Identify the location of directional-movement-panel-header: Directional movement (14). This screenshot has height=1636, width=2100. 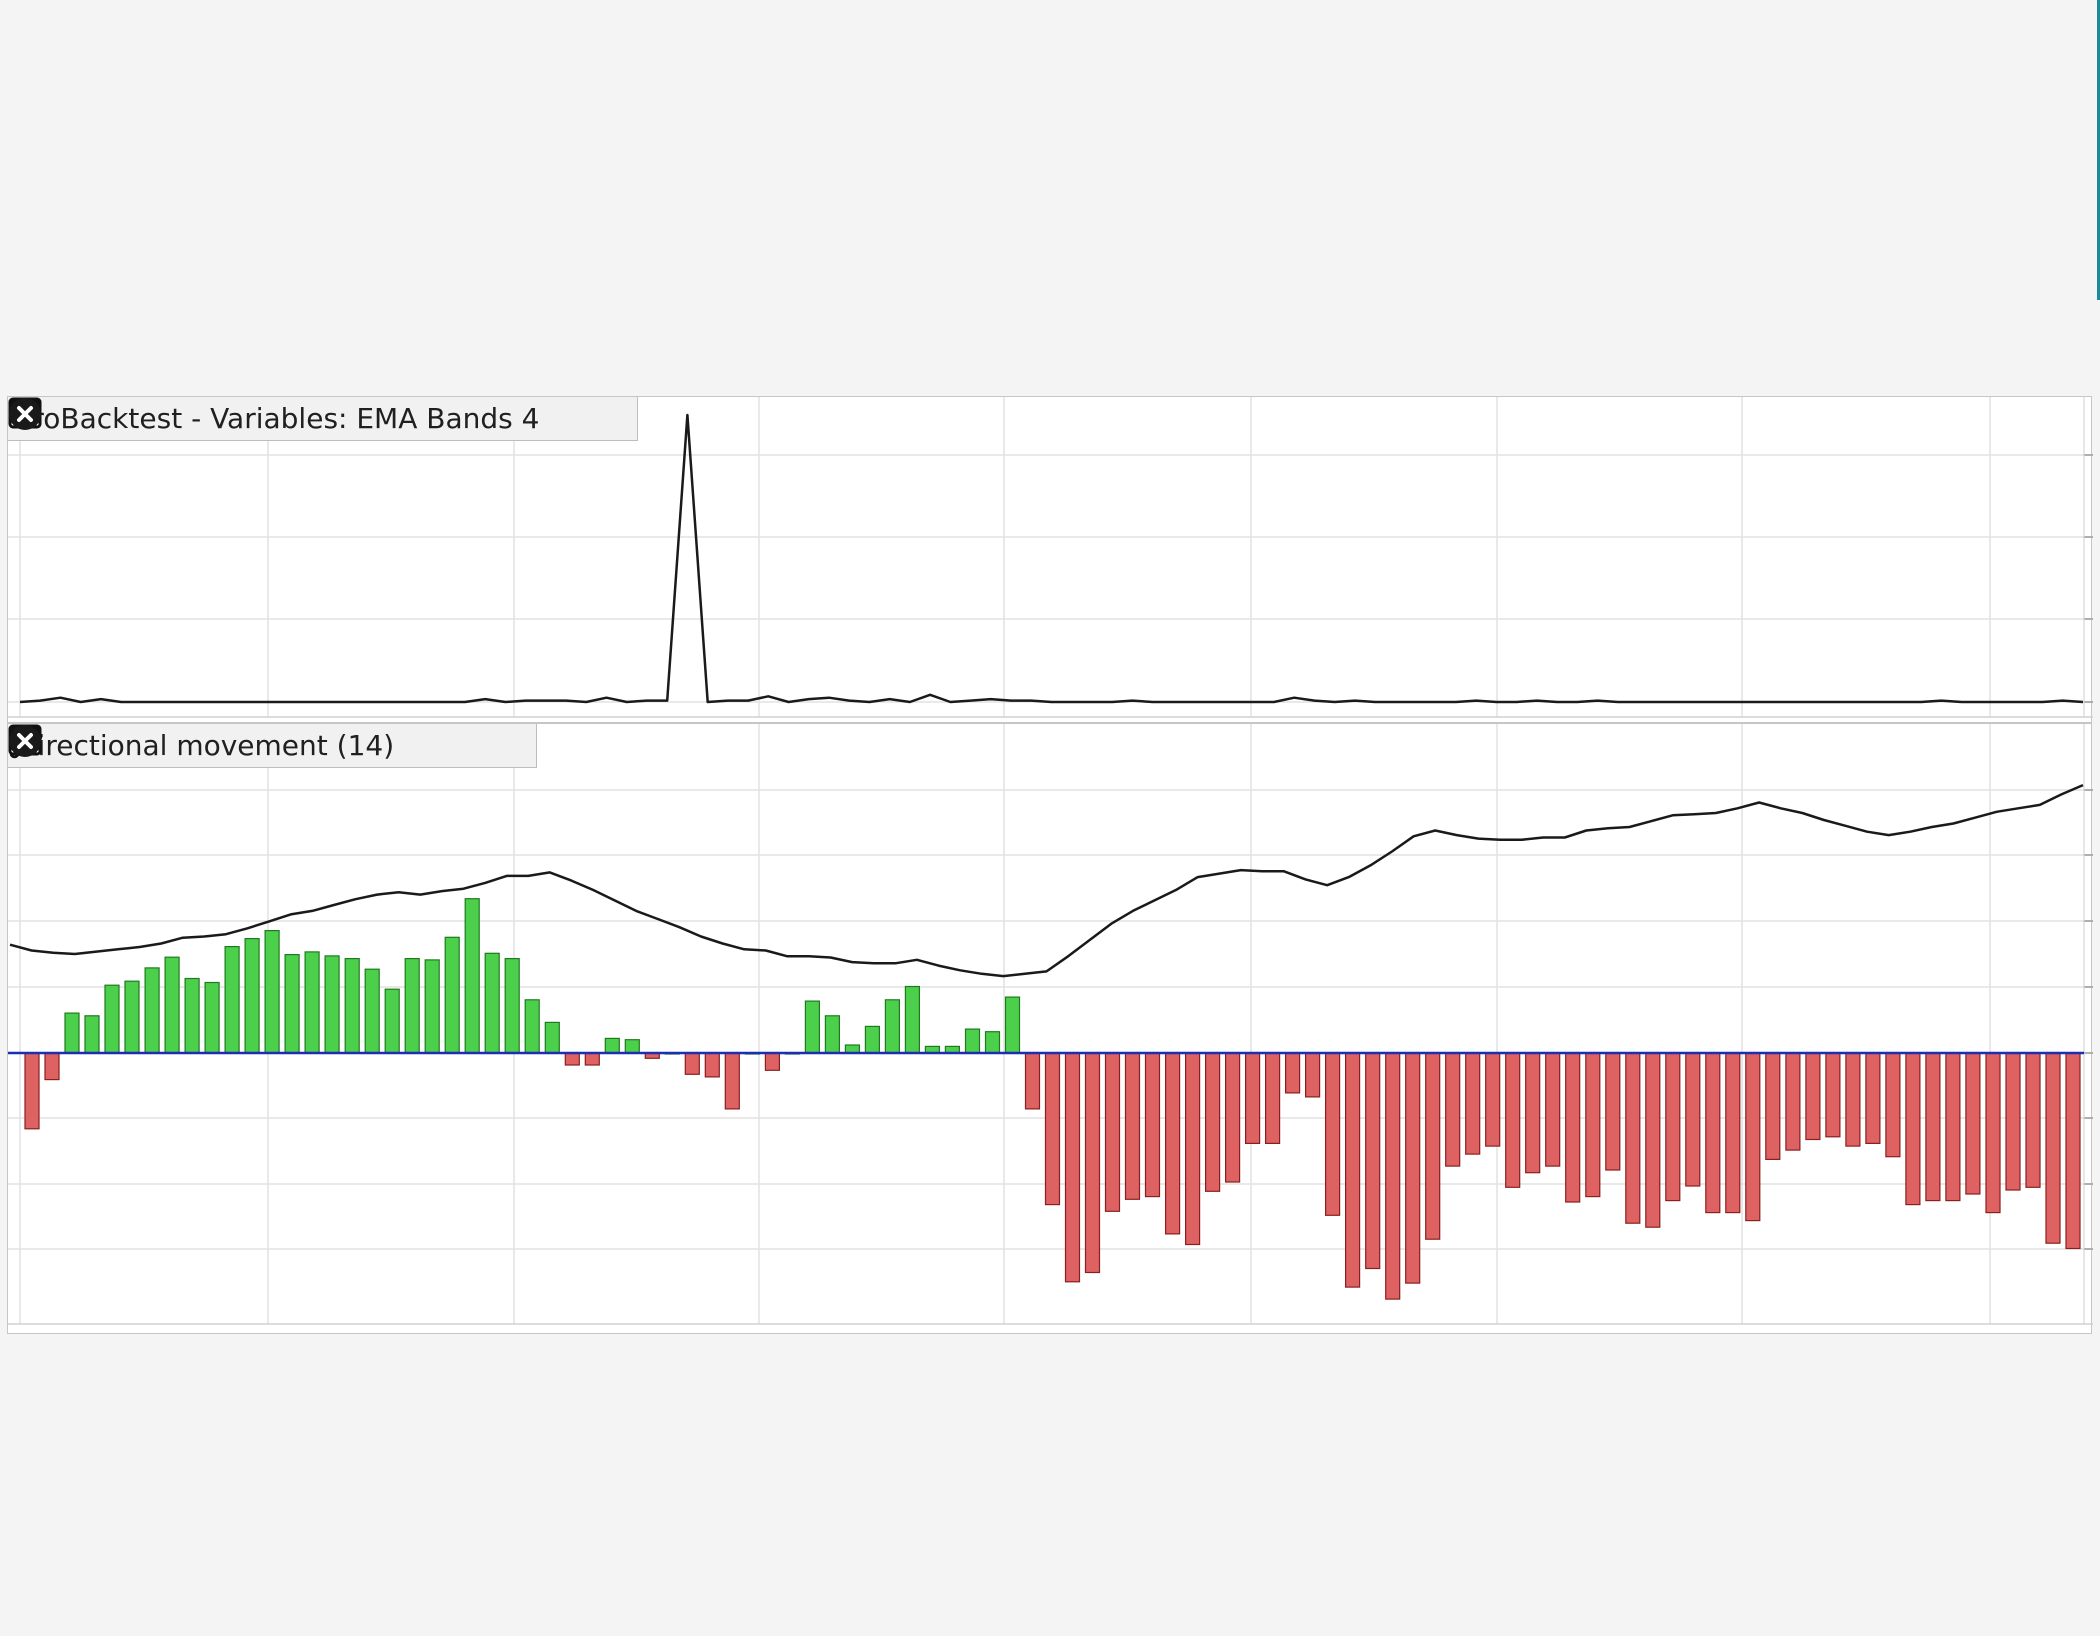
(273, 746).